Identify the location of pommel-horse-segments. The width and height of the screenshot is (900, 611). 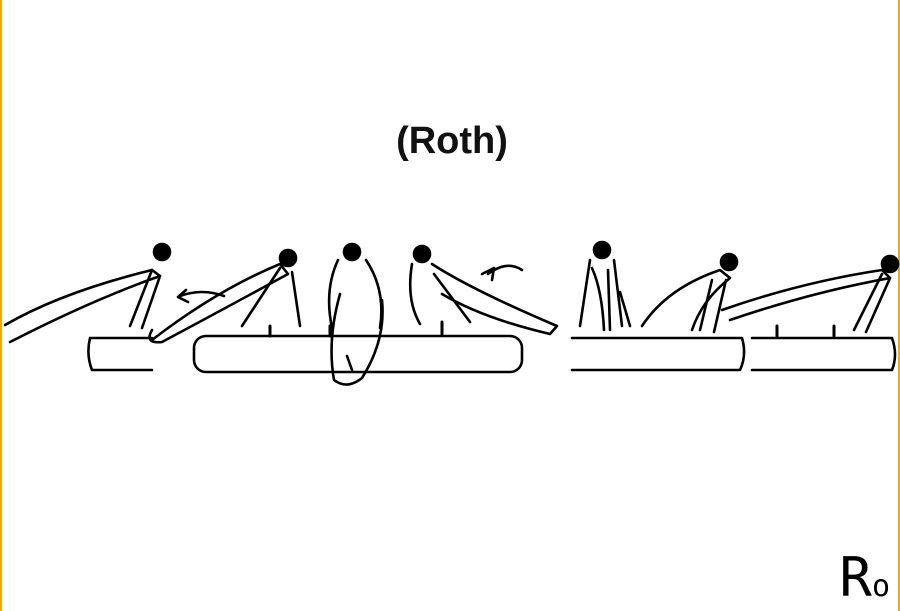
(492, 354).